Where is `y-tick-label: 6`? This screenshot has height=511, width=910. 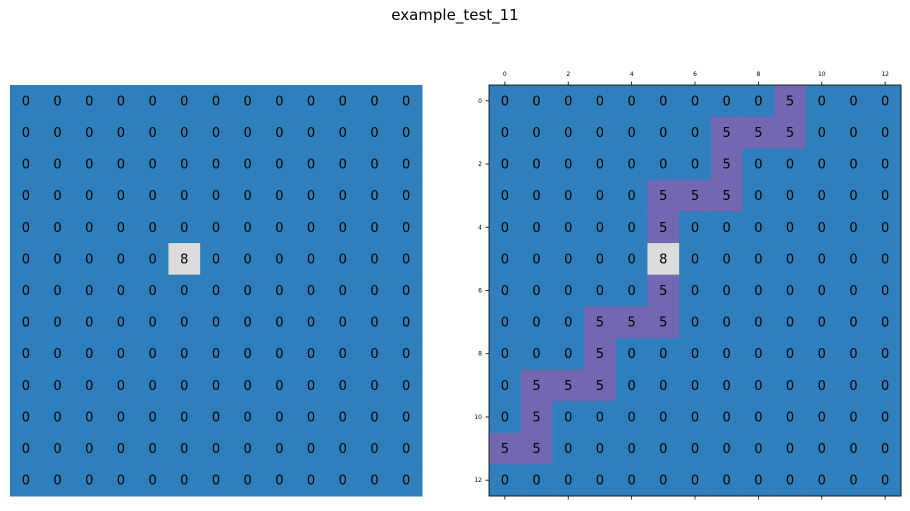 y-tick-label: 6 is located at coordinates (480, 291).